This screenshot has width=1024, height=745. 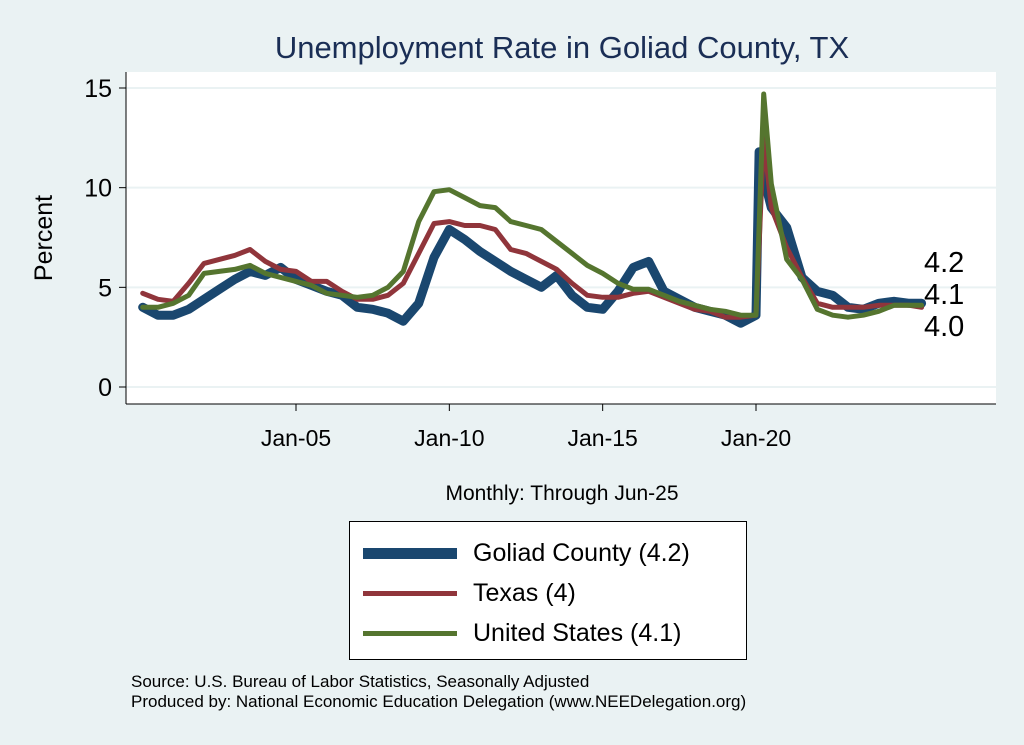 What do you see at coordinates (562, 47) in the screenshot?
I see `chart-title: Unemployment Rate in Goliad County, TX` at bounding box center [562, 47].